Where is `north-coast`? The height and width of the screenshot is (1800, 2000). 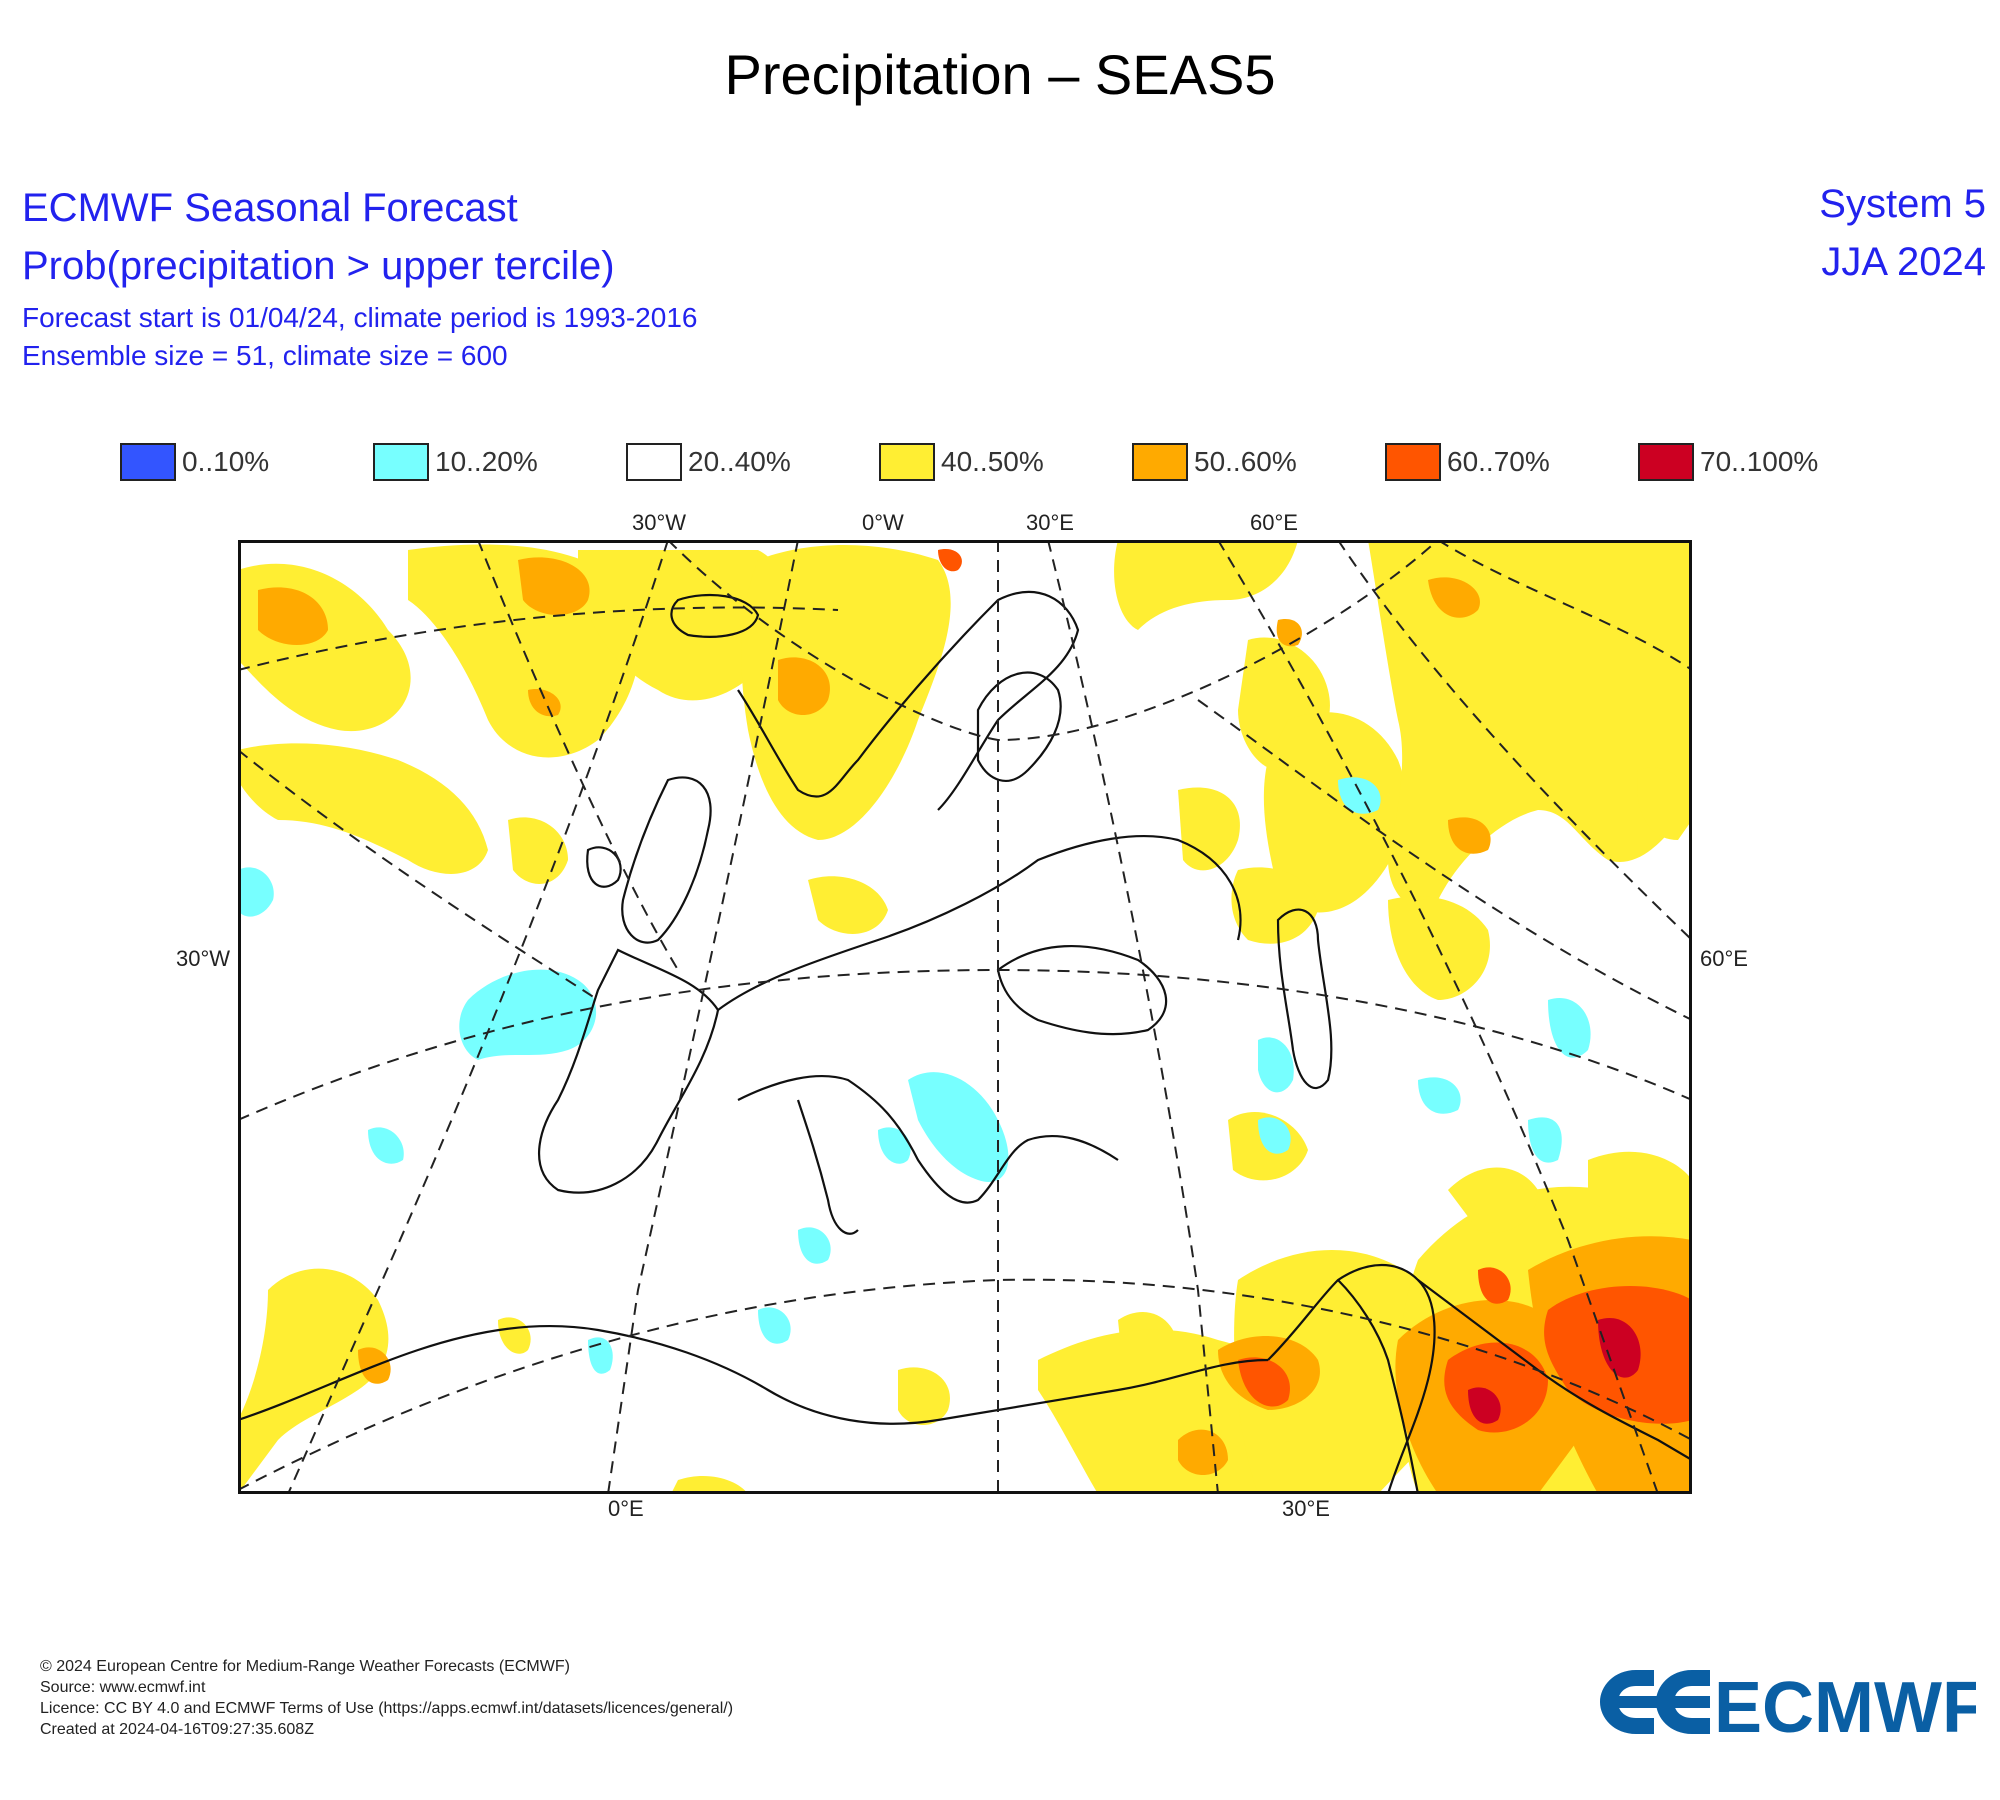 north-coast is located at coordinates (979, 923).